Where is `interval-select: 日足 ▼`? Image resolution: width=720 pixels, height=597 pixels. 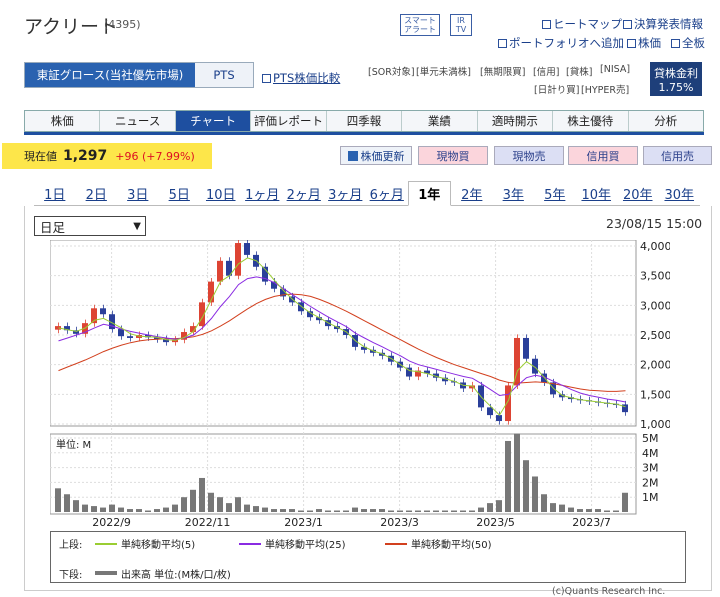 interval-select: 日足 ▼ is located at coordinates (90, 226).